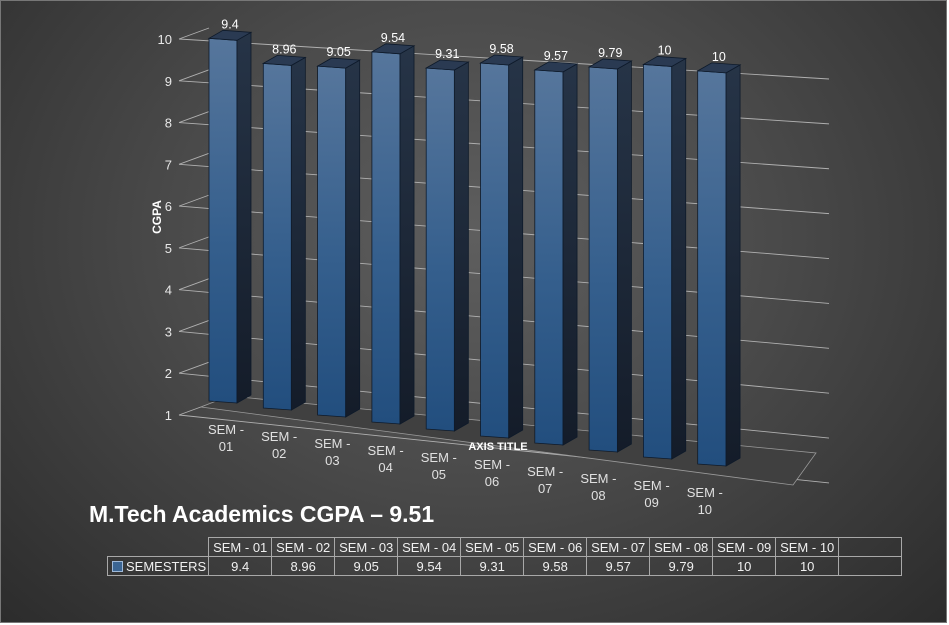 Image resolution: width=949 pixels, height=625 pixels. What do you see at coordinates (168, 206) in the screenshot?
I see `y-tick-label: 6` at bounding box center [168, 206].